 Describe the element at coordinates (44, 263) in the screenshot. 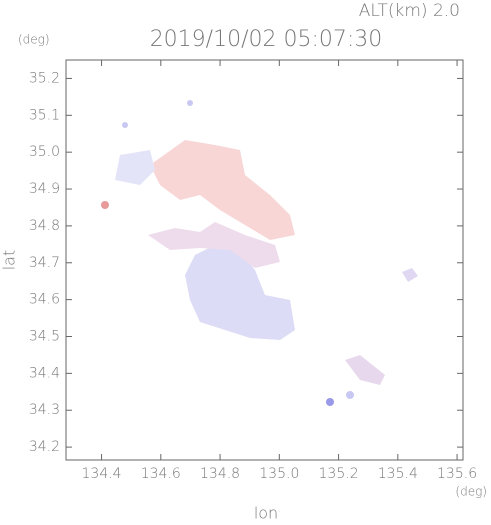

I see `y-tick-label: 34.7` at that location.